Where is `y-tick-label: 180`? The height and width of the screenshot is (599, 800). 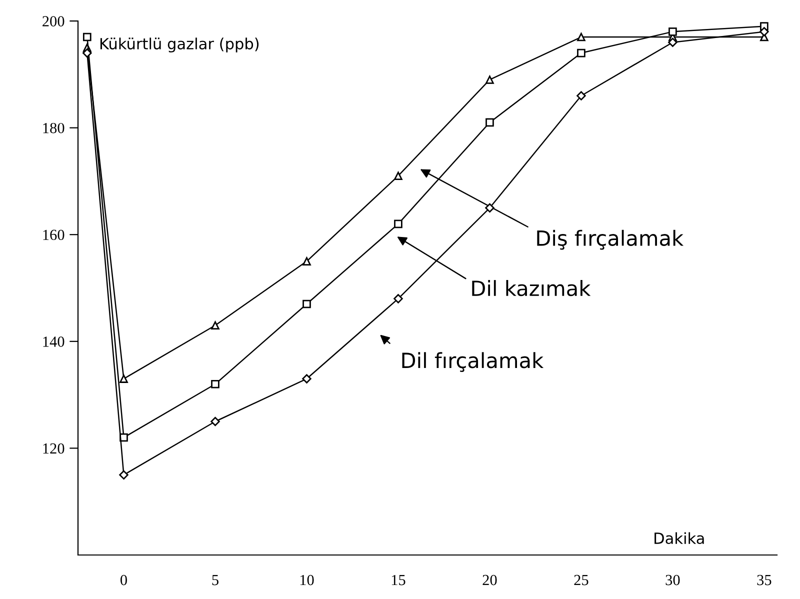 y-tick-label: 180 is located at coordinates (53, 128).